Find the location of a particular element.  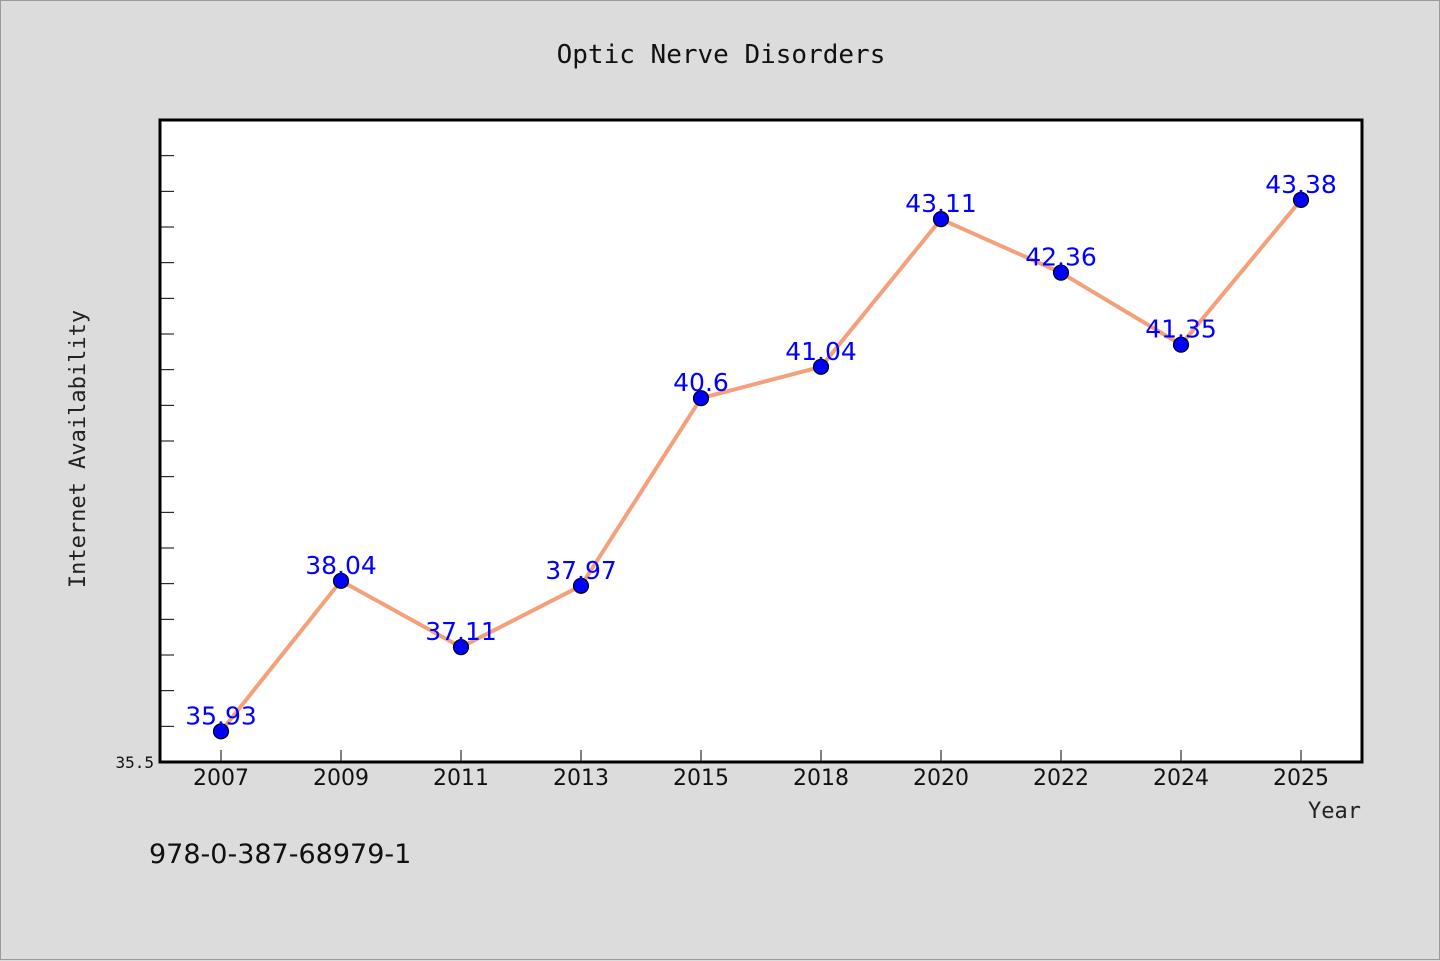

footer-code: 978-0-387-68979-1 is located at coordinates (280, 854).